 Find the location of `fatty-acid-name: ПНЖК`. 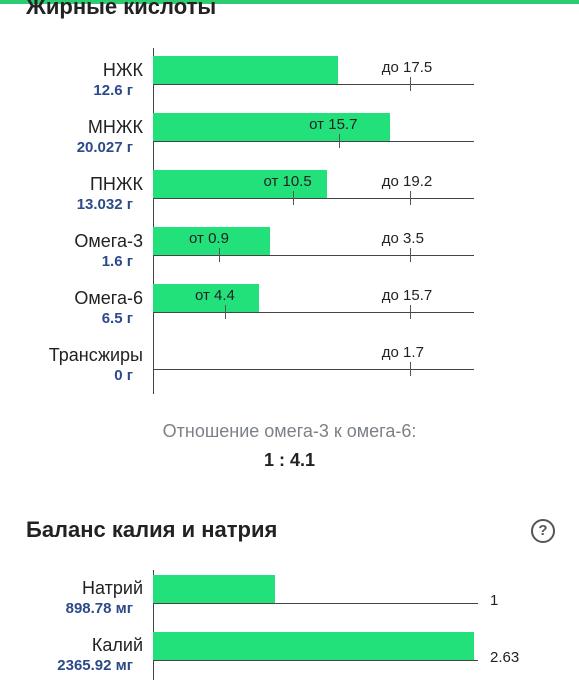

fatty-acid-name: ПНЖК is located at coordinates (116, 184).